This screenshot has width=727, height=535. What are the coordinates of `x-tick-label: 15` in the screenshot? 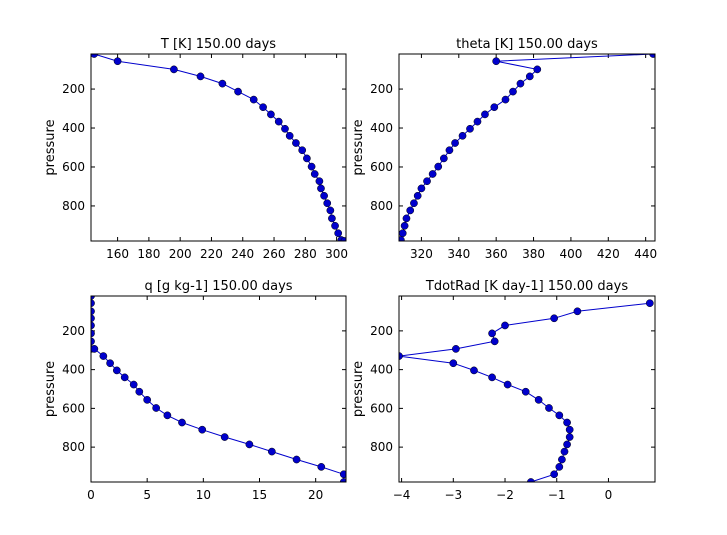 It's located at (259, 495).